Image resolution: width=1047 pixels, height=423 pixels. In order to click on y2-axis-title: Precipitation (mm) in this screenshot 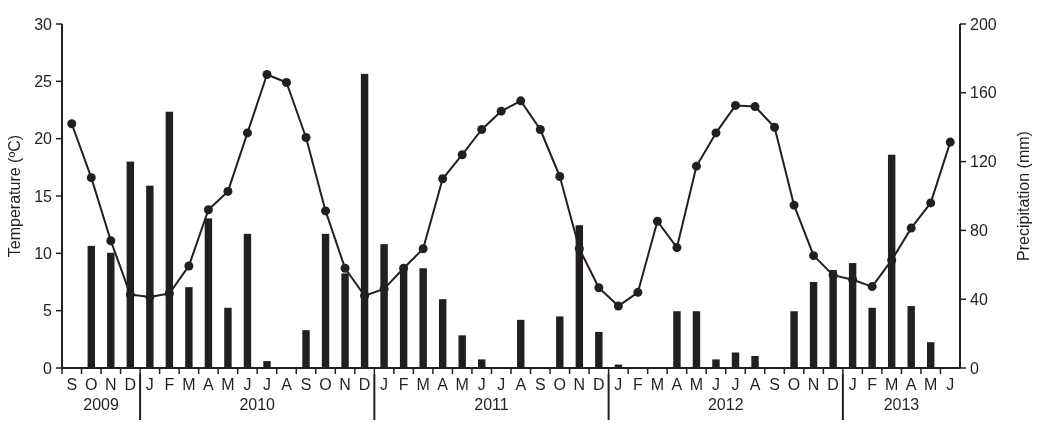, I will do `click(1023, 196)`.